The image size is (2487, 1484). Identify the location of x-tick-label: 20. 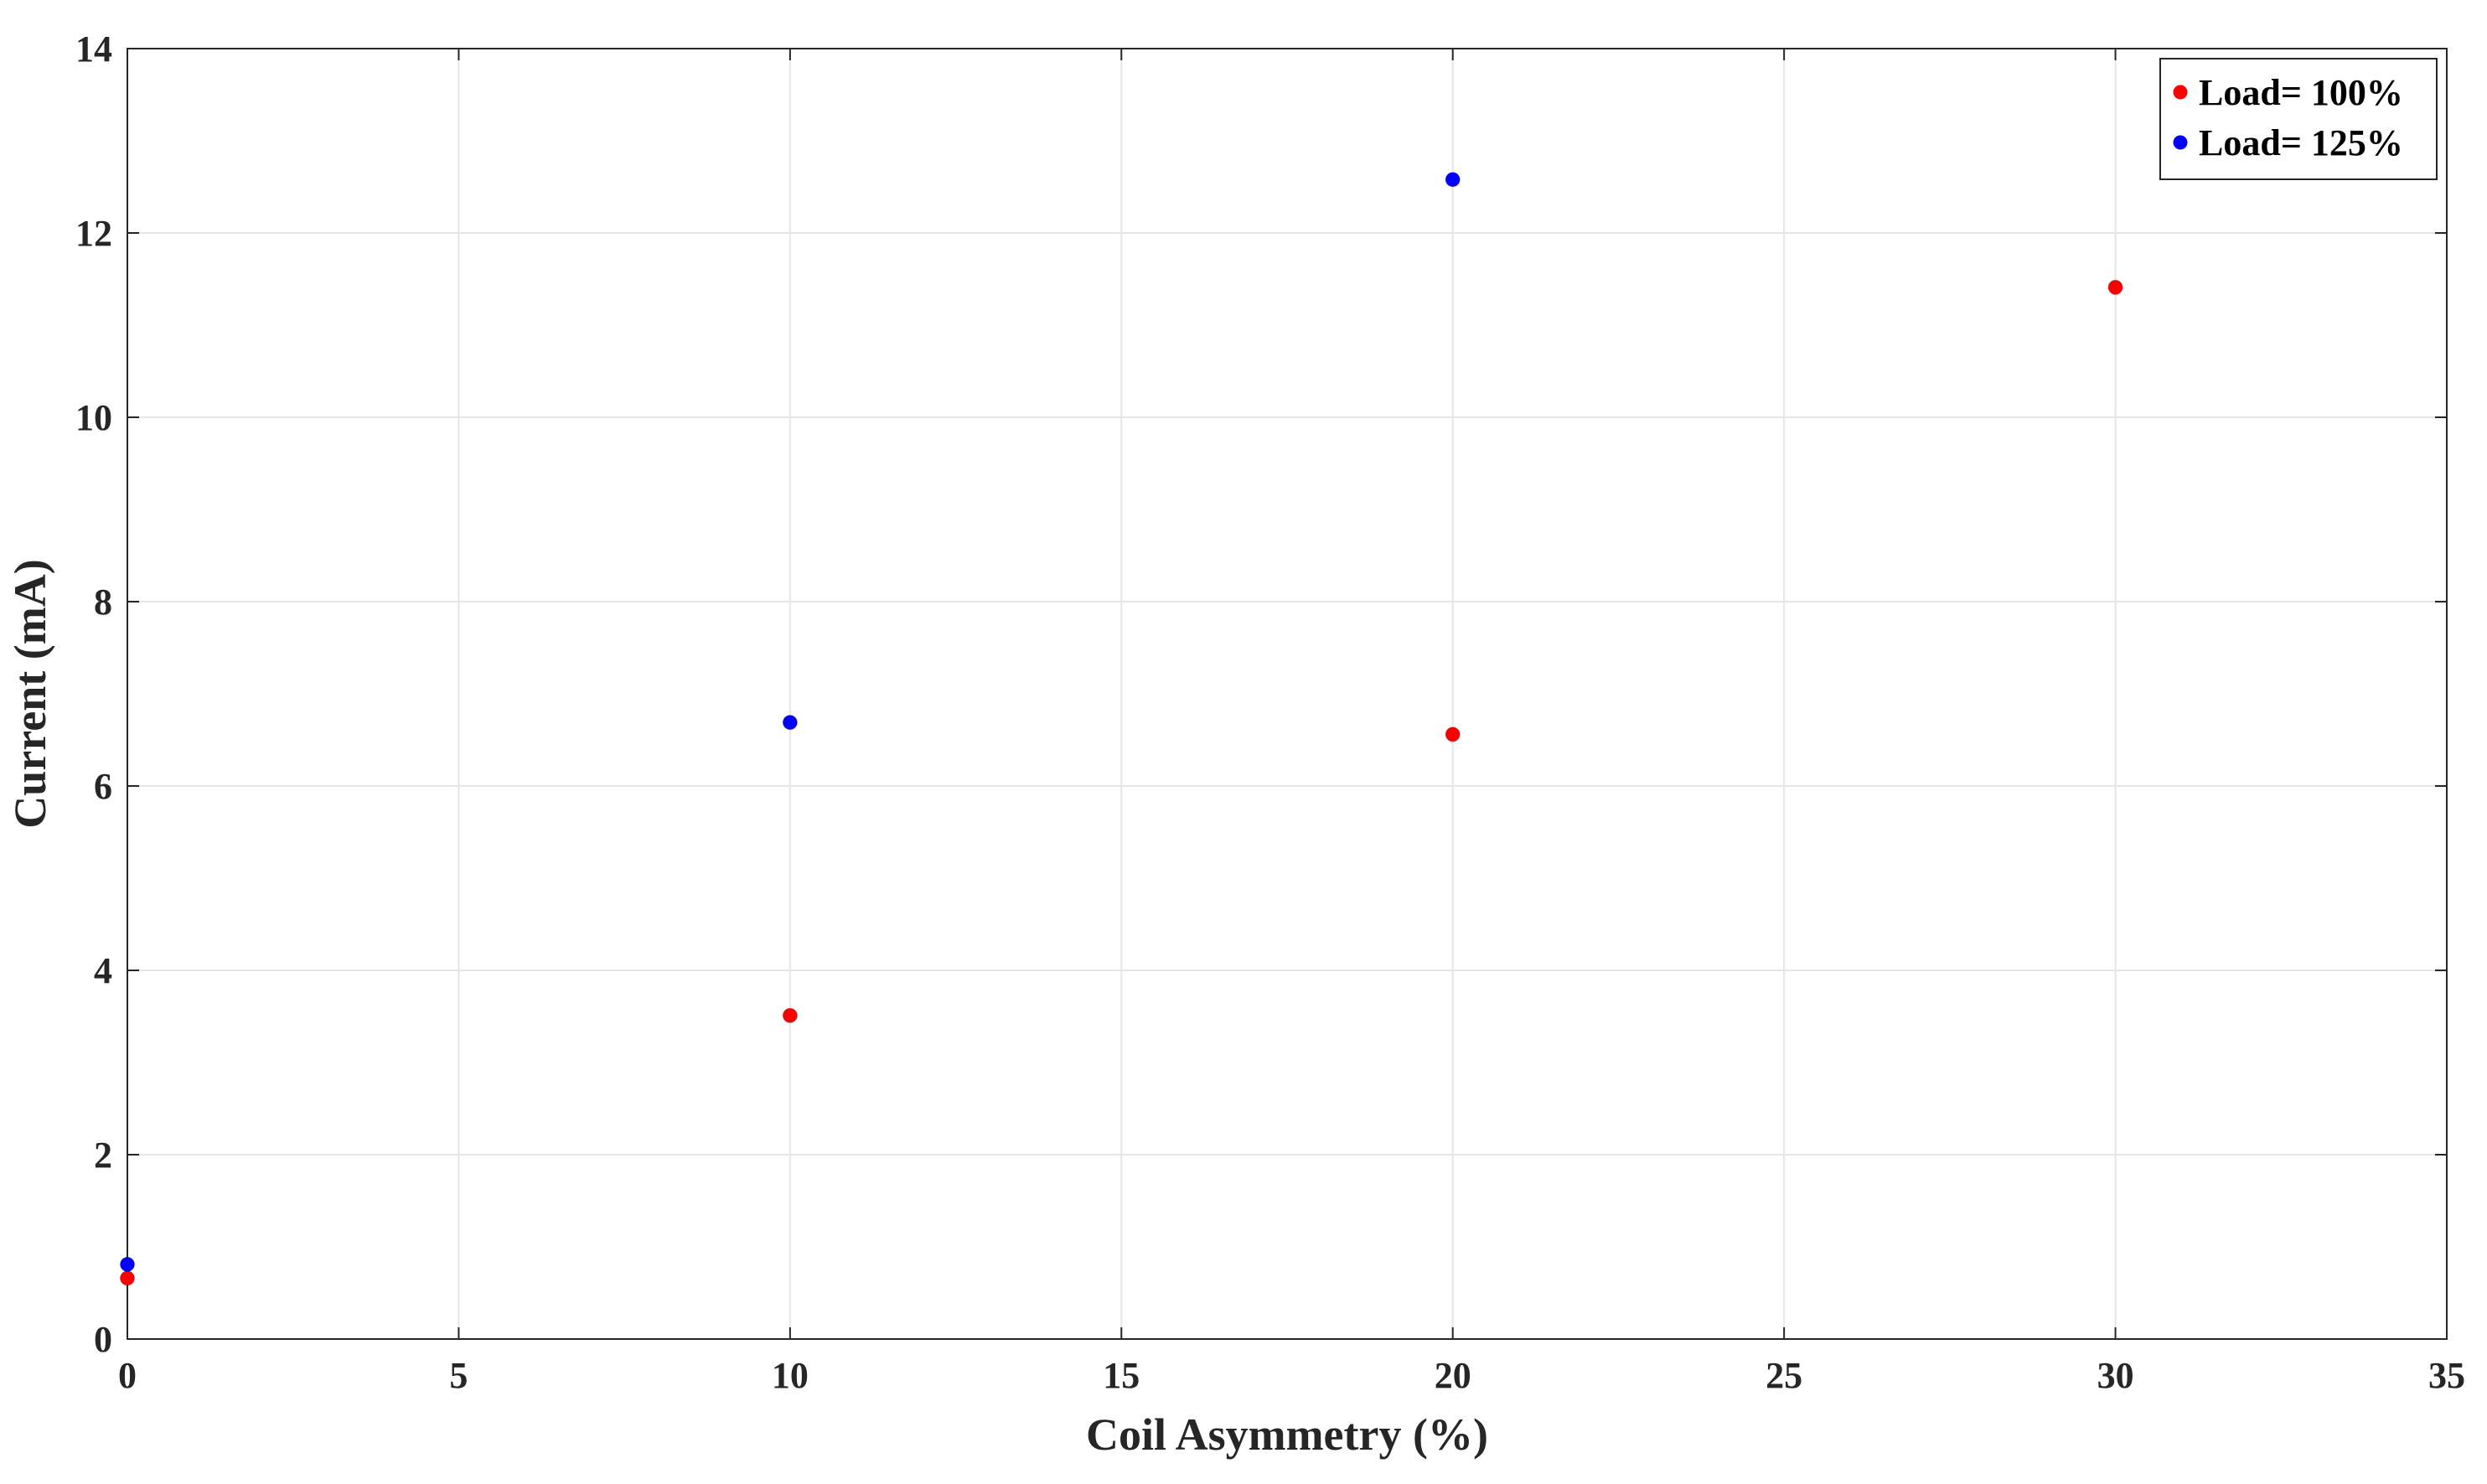
(1453, 1375).